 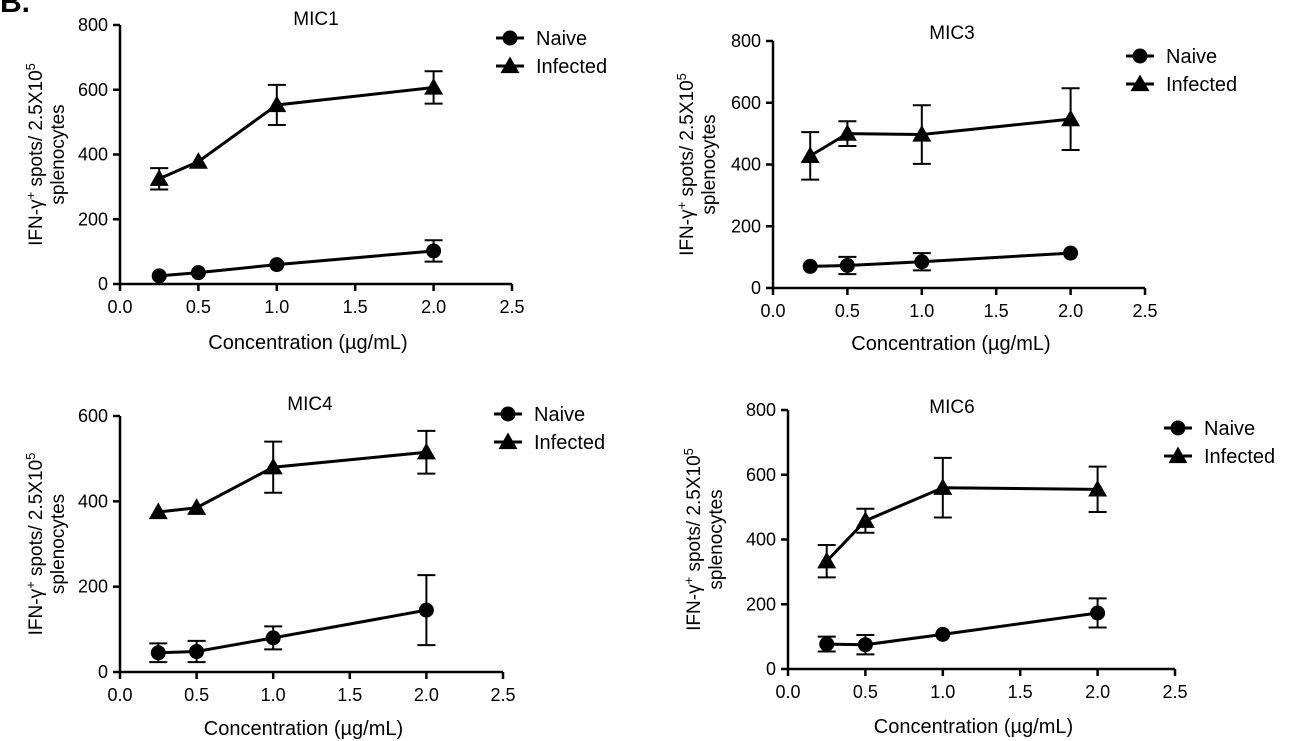 What do you see at coordinates (951, 407) in the screenshot?
I see `chart-title: MIC6` at bounding box center [951, 407].